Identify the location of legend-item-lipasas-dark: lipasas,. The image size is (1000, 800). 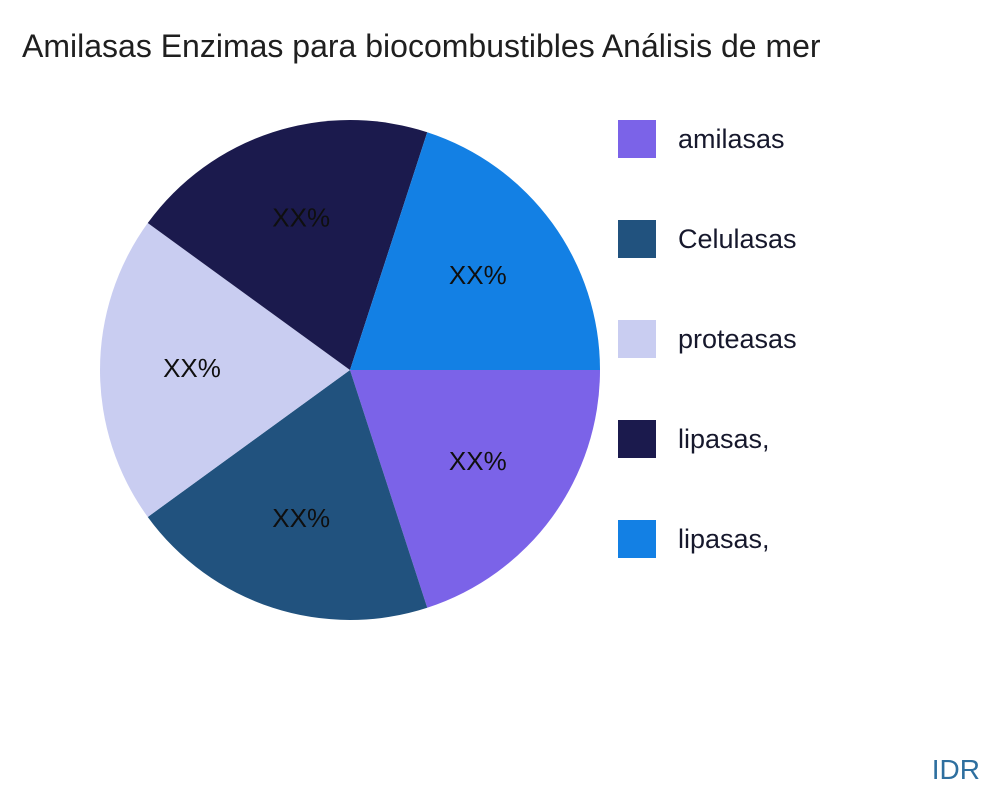
(707, 439).